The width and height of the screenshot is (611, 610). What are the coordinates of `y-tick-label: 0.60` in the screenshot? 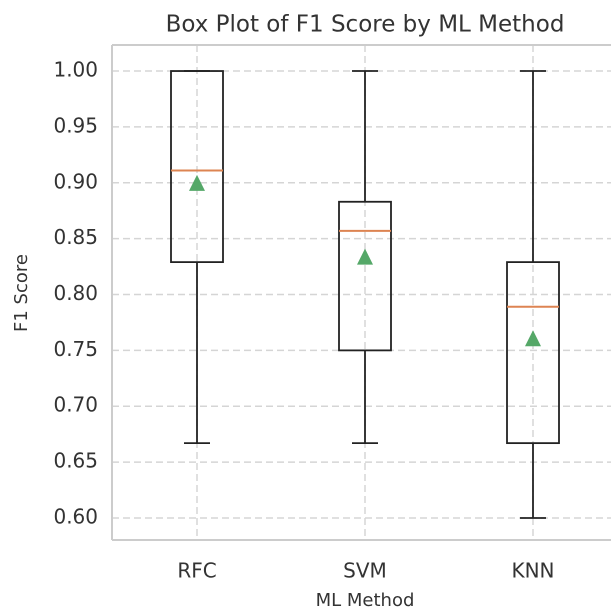 It's located at (75, 516).